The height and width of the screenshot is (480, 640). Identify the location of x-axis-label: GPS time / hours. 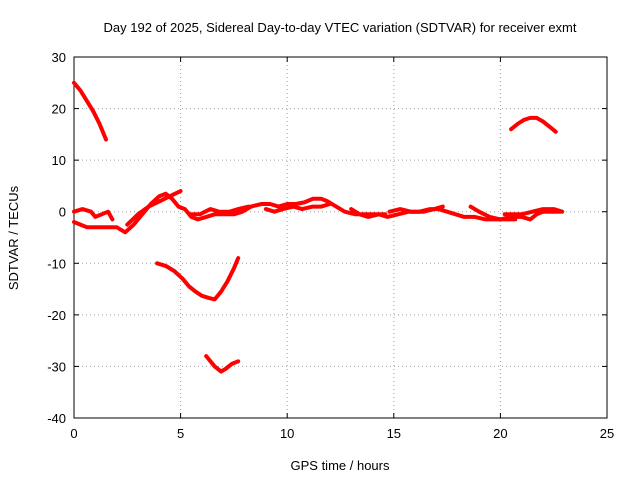
(340, 465).